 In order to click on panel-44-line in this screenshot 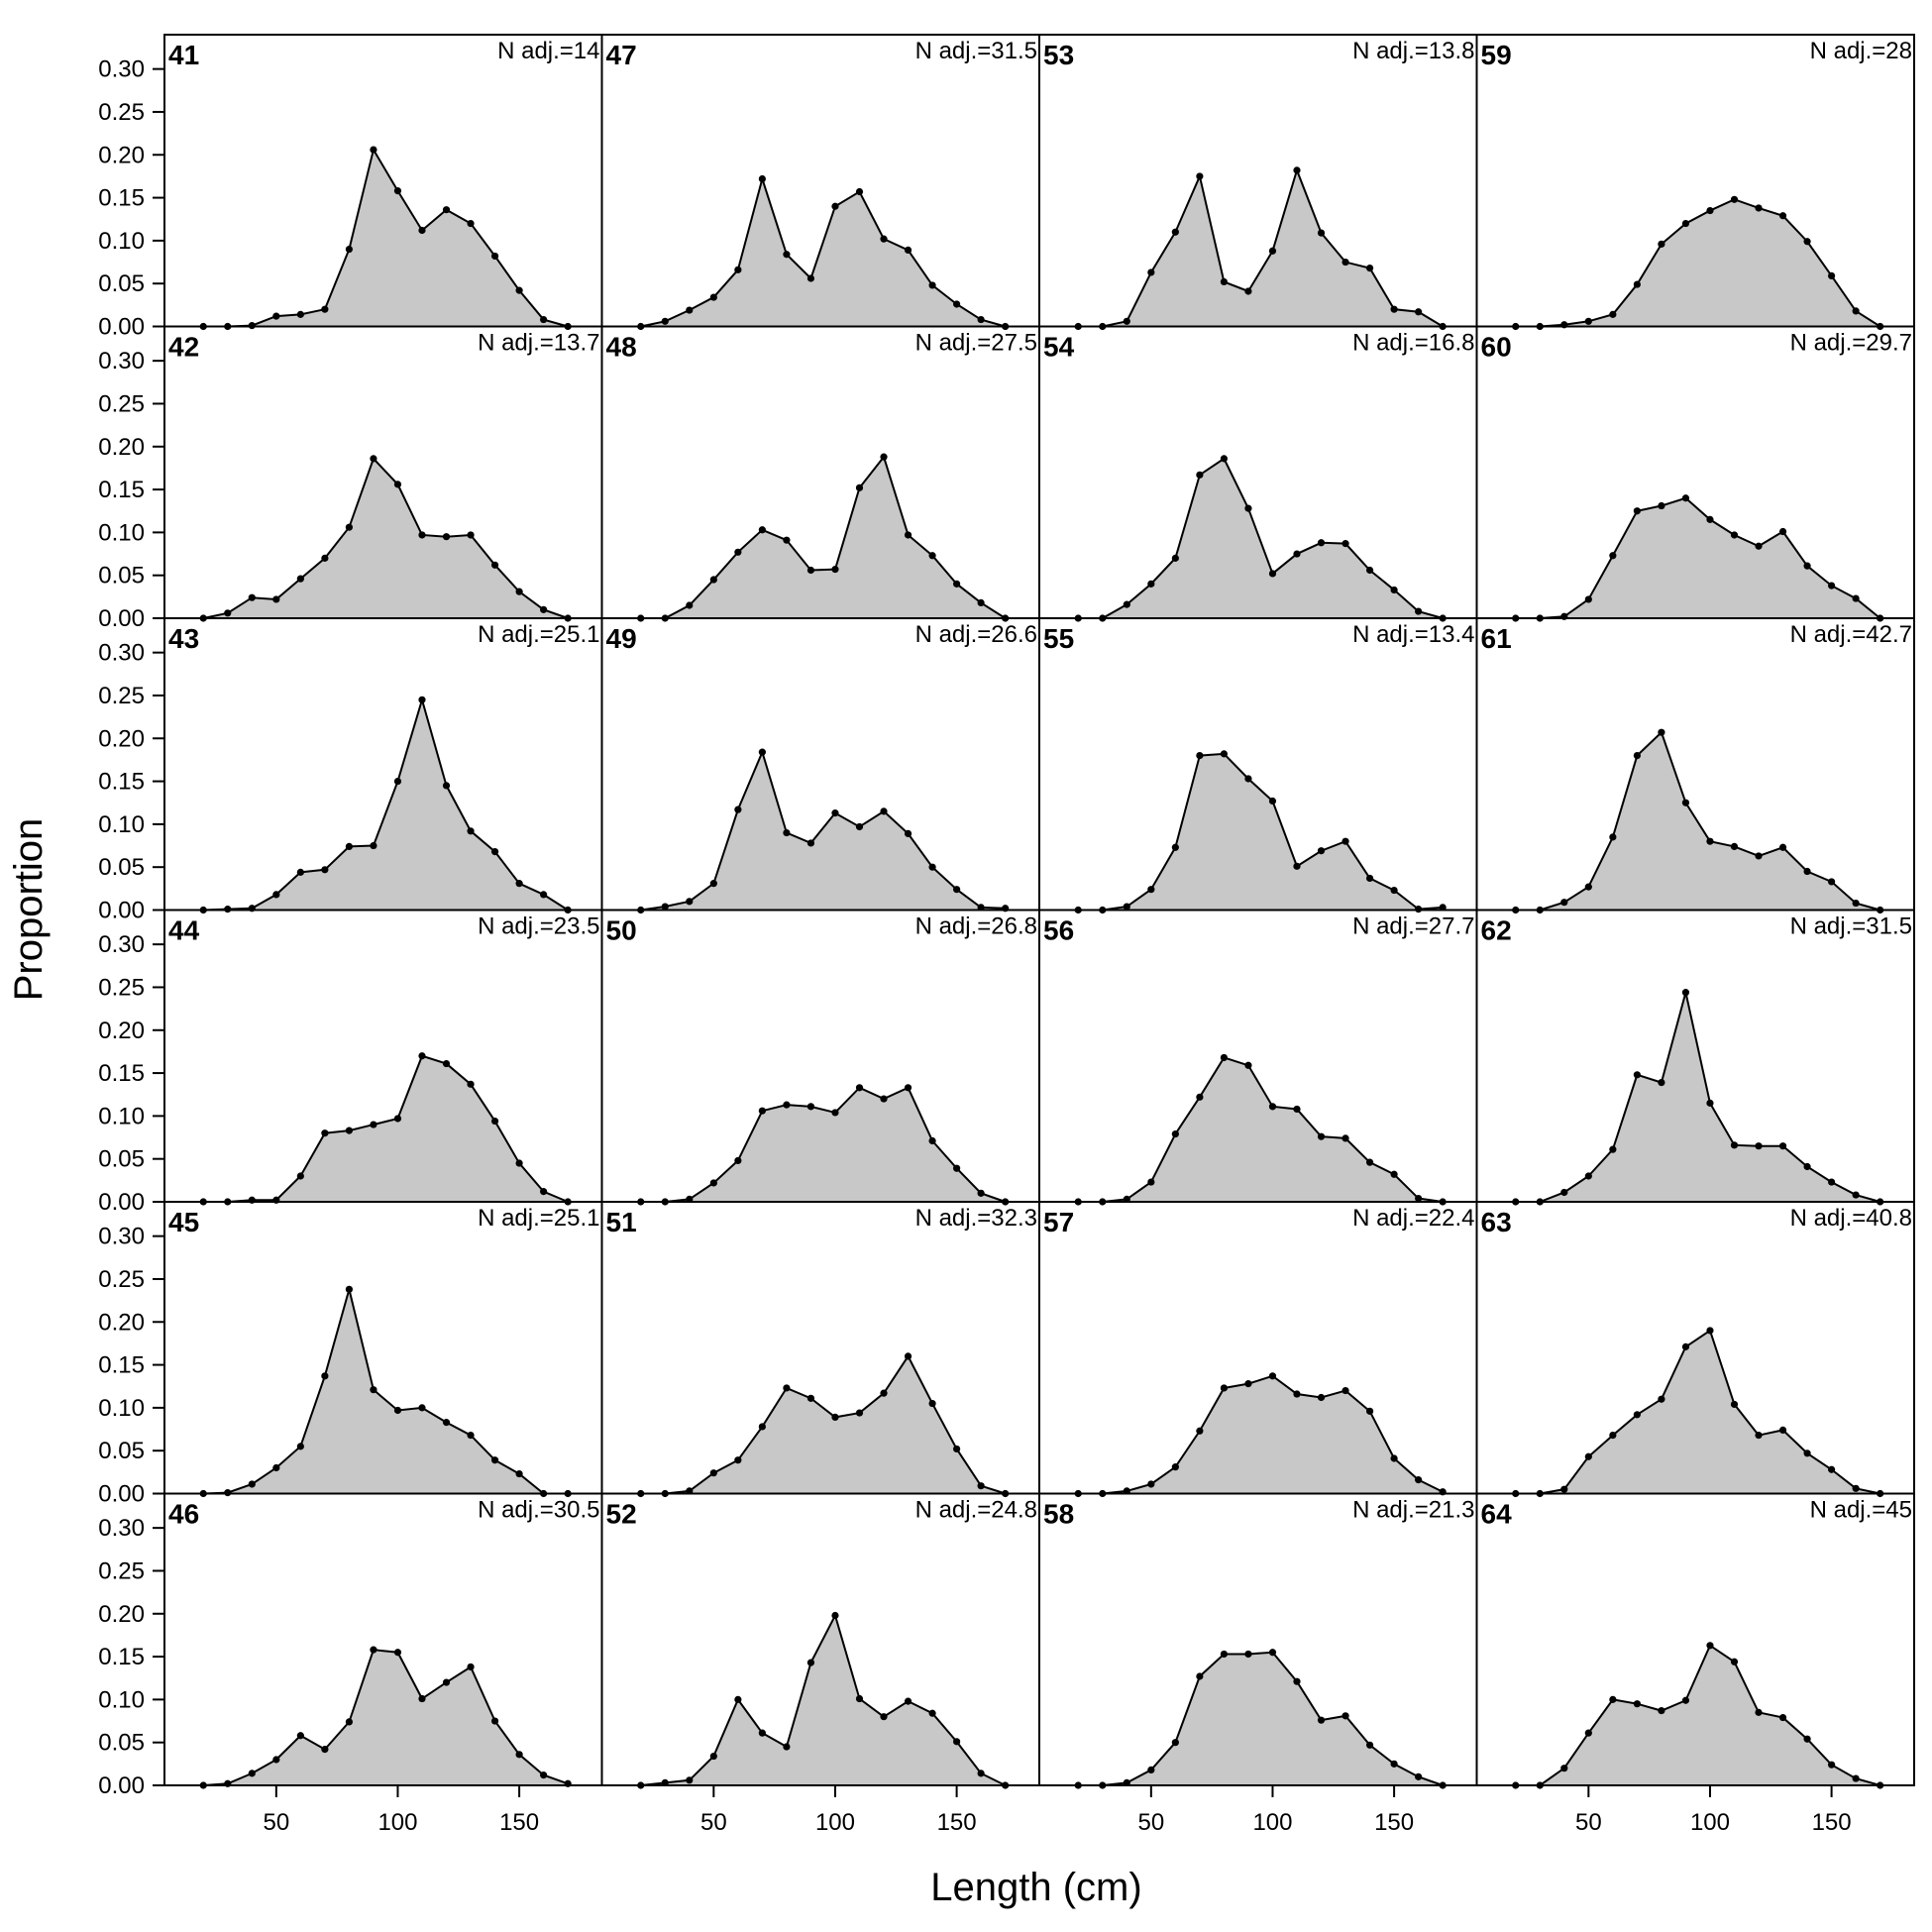, I will do `click(386, 1129)`.